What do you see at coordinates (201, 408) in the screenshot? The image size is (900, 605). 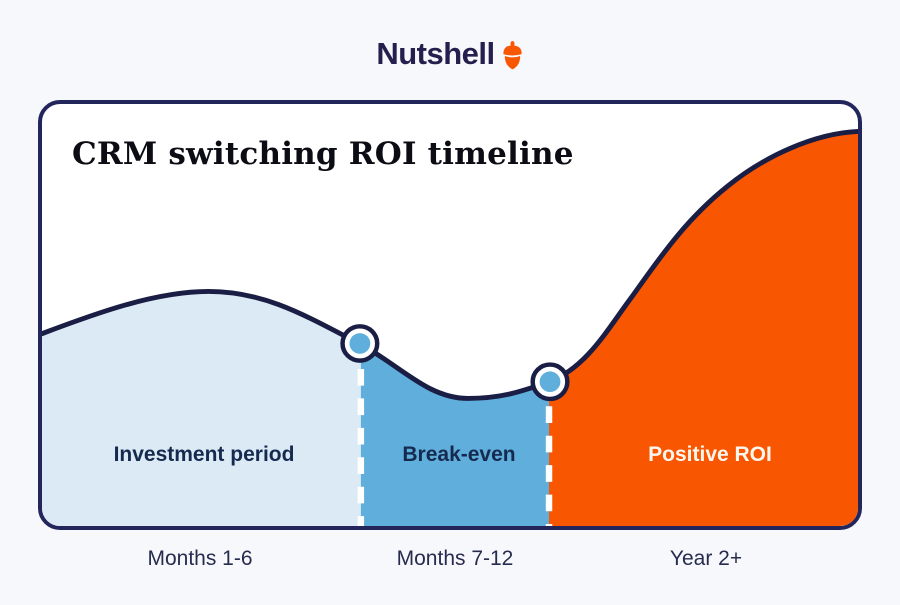 I see `area-investment-period` at bounding box center [201, 408].